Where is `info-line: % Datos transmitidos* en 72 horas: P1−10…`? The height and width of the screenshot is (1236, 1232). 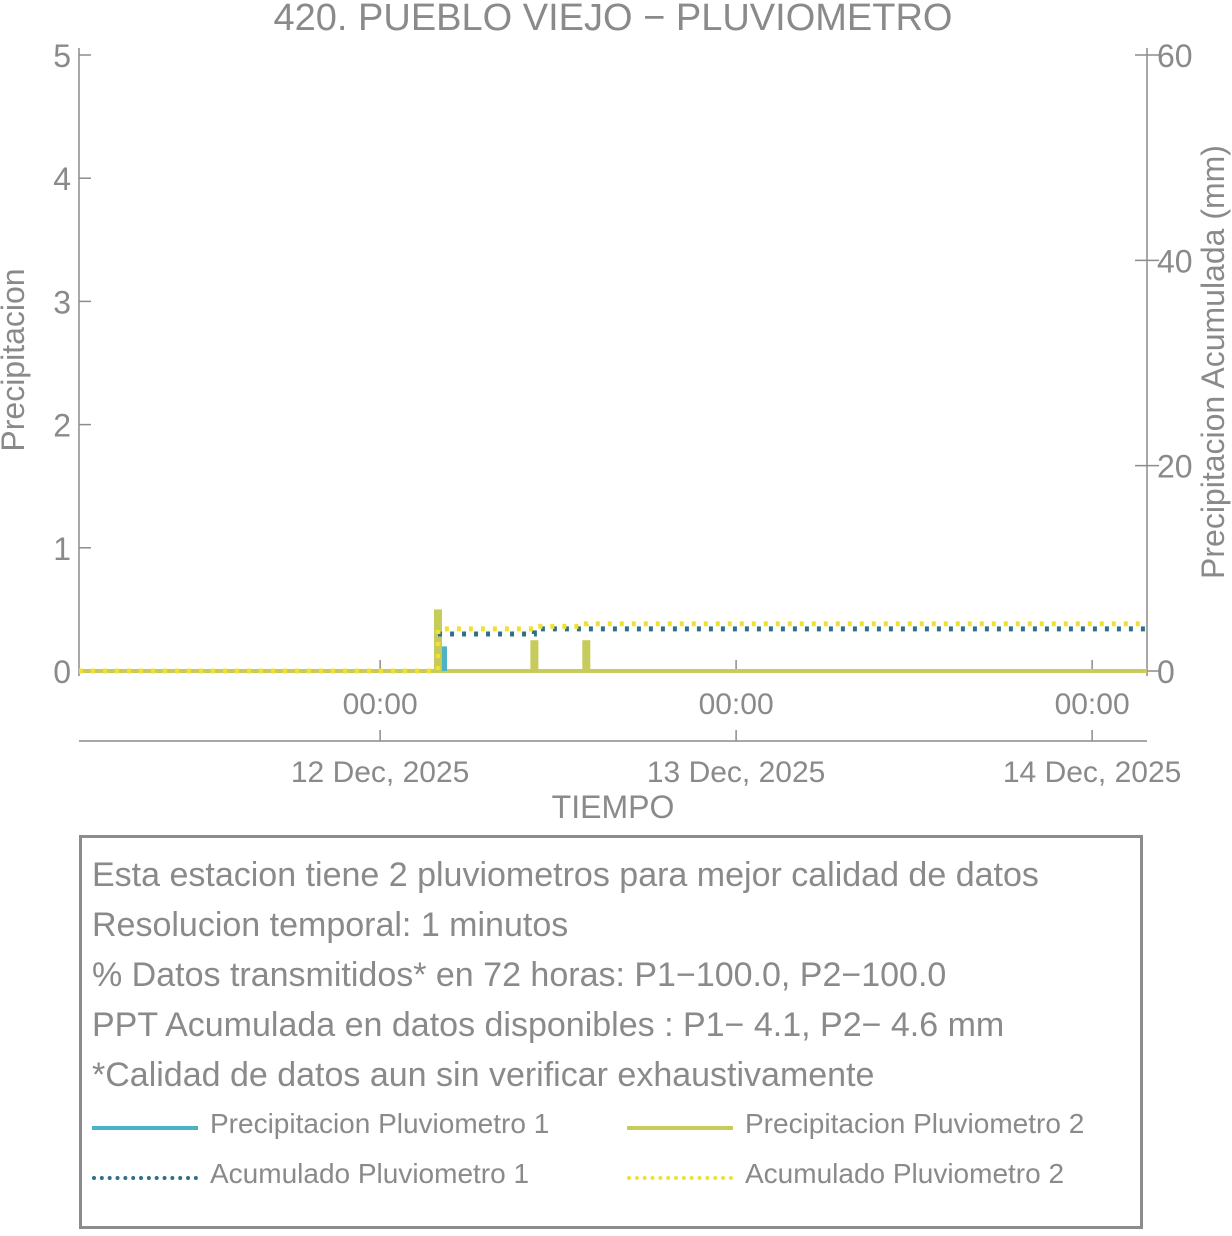 info-line: % Datos transmitidos* en 72 horas: P1−10… is located at coordinates (519, 975).